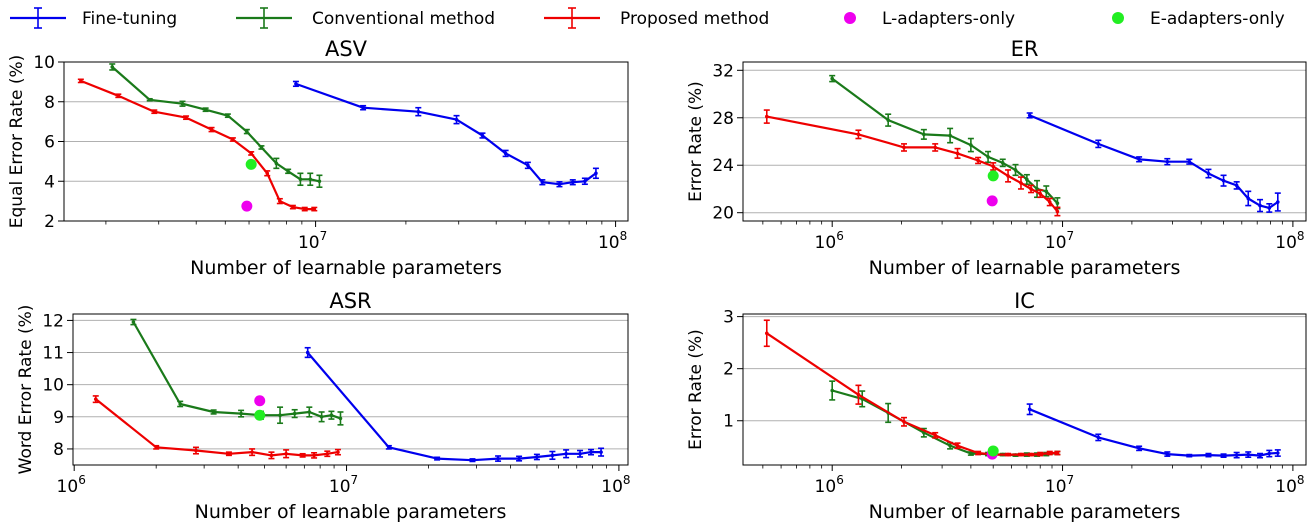 This screenshot has height=522, width=1315. I want to click on legend-label: Fine-tuning, so click(129, 19).